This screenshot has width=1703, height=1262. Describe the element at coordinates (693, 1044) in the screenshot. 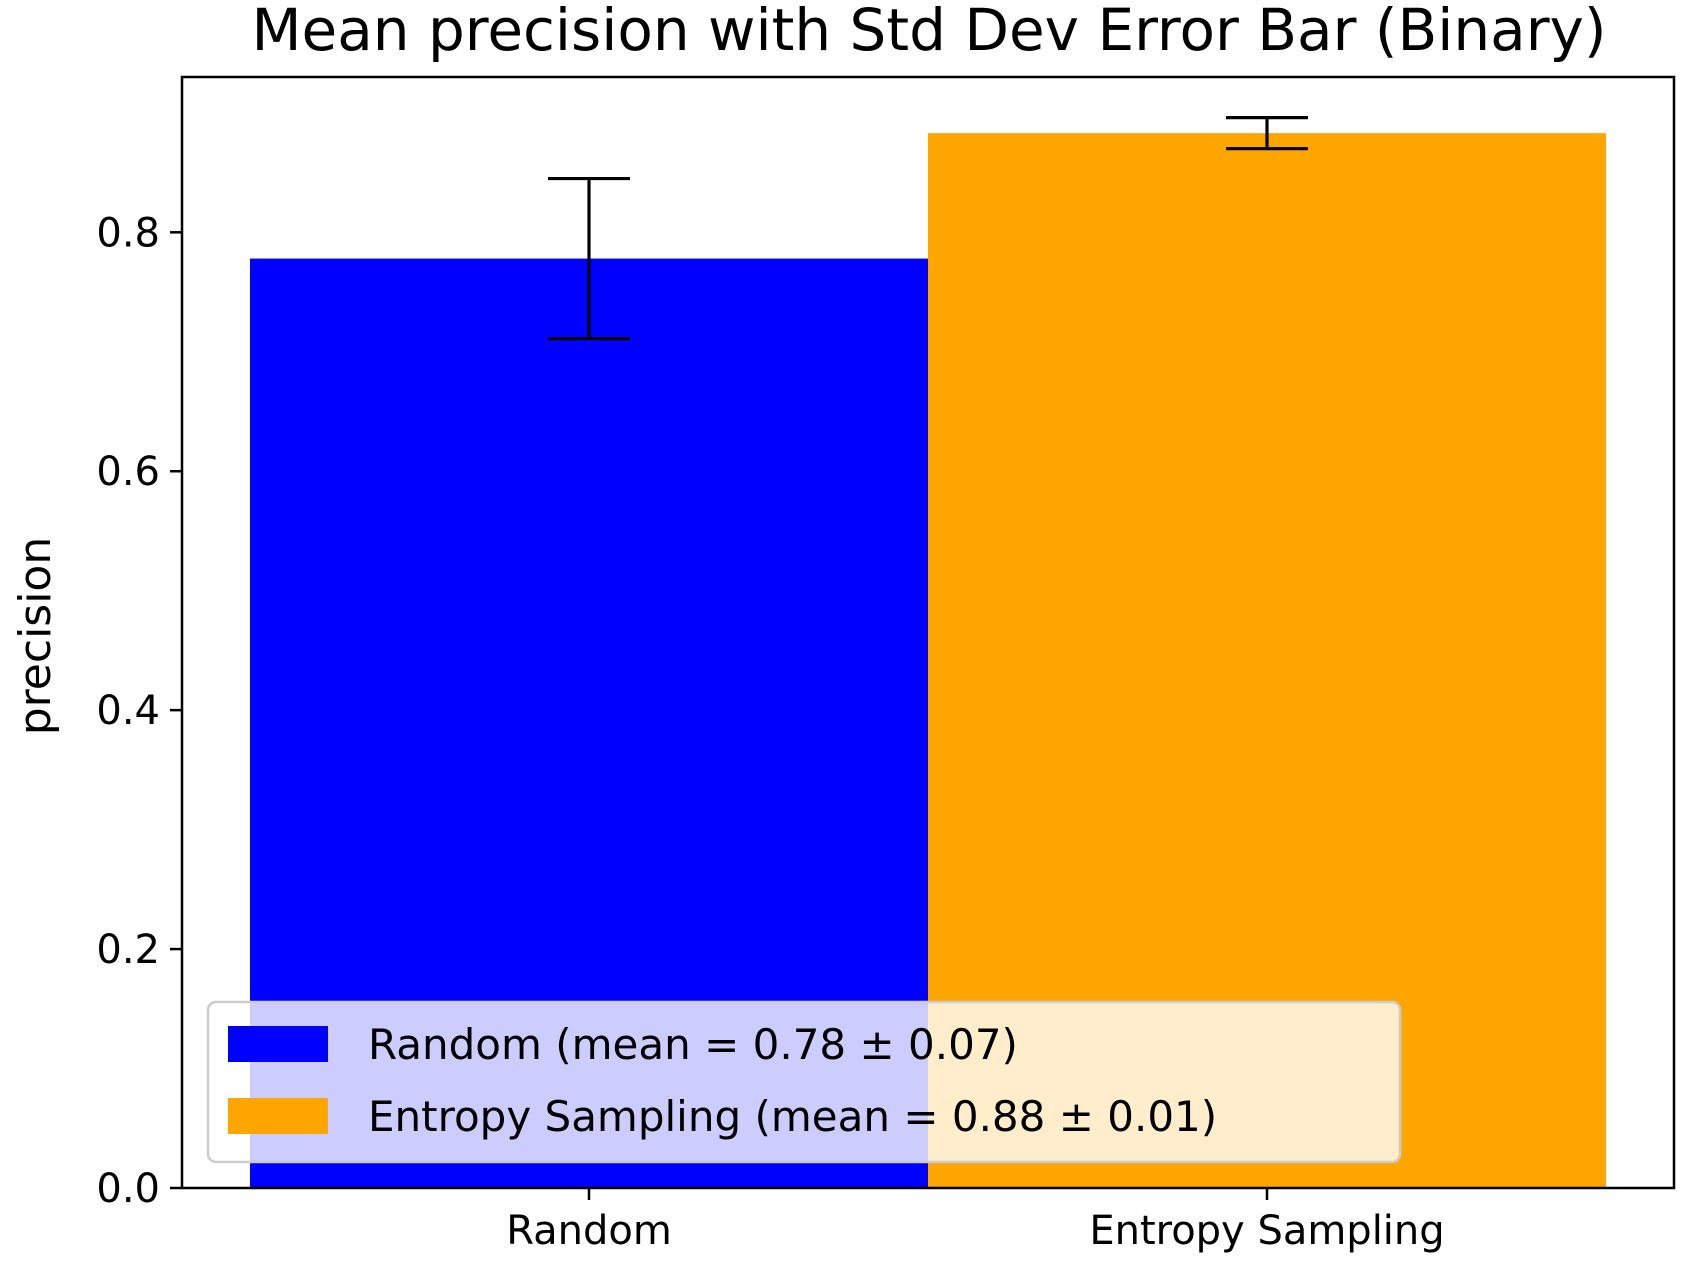

I see `legend-label-0: Random (mean = 0.78 ± 0.07)` at that location.